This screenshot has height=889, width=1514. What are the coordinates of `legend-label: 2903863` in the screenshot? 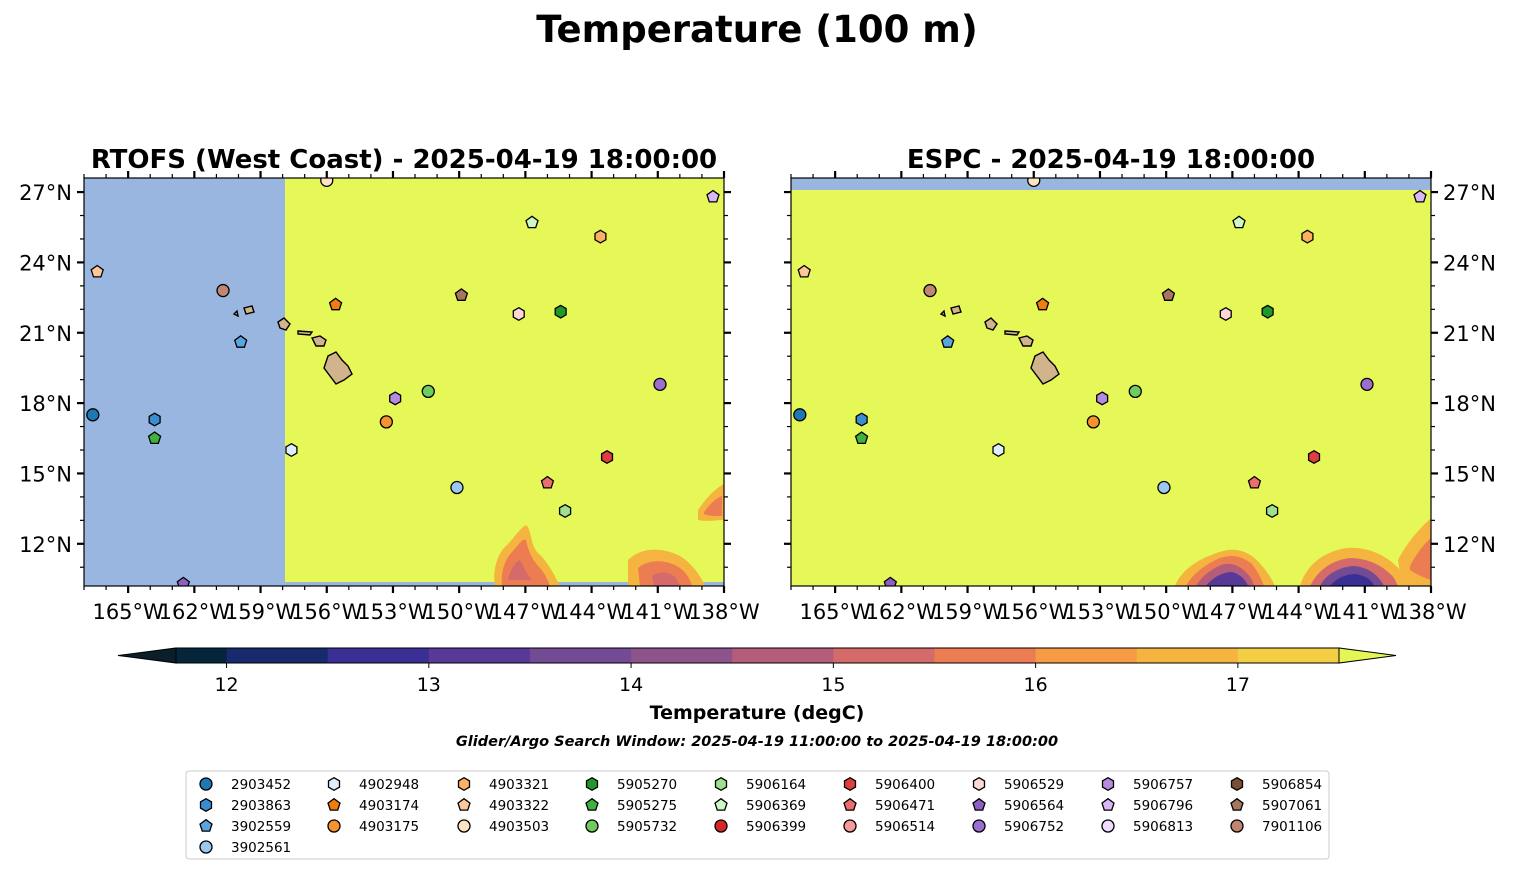 It's located at (261, 806).